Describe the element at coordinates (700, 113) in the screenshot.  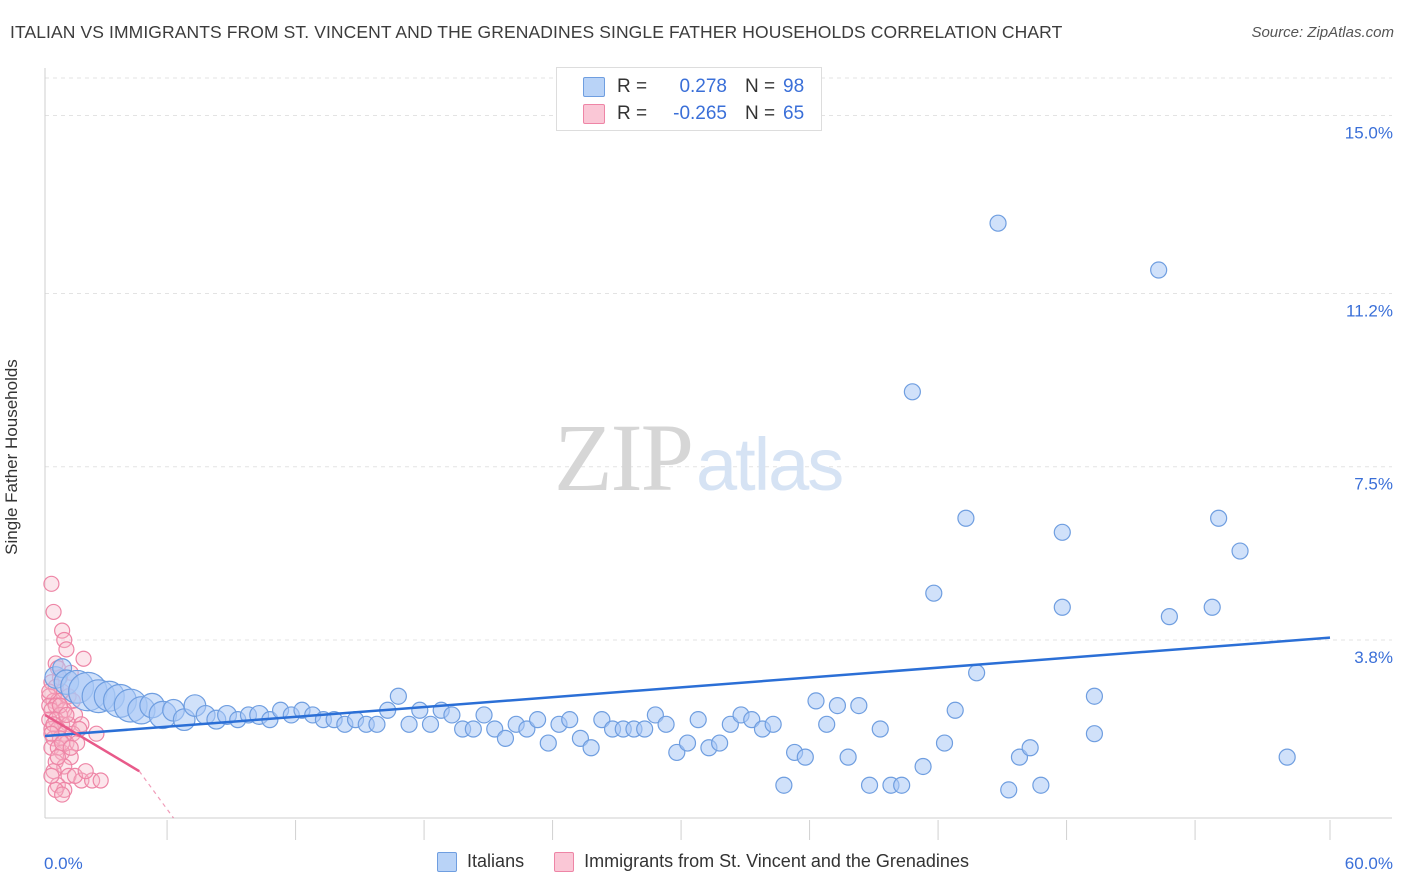
I see `legend-r-value: -0.265` at that location.